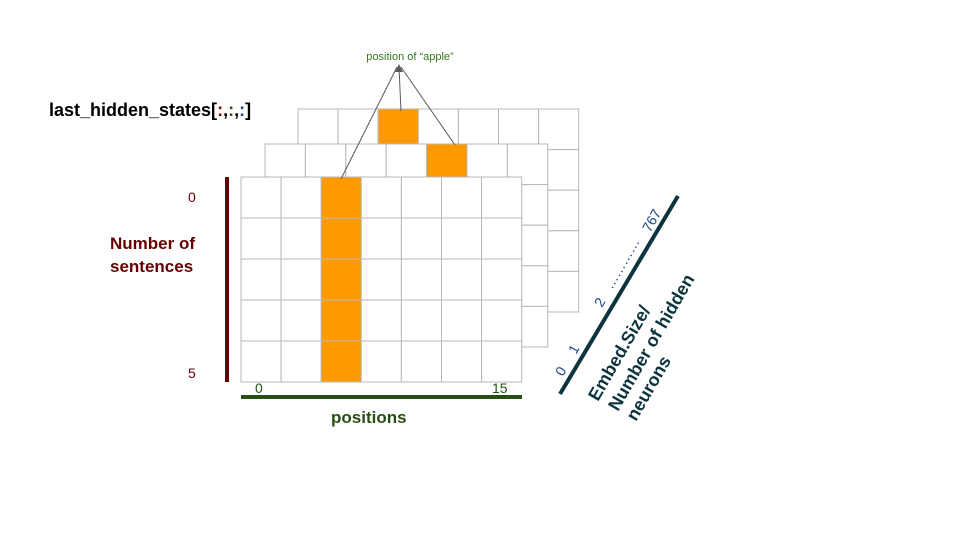  Describe the element at coordinates (641, 347) in the screenshot. I see `embed-axis-label: Embed.Size/ Number of hidden neurons` at that location.